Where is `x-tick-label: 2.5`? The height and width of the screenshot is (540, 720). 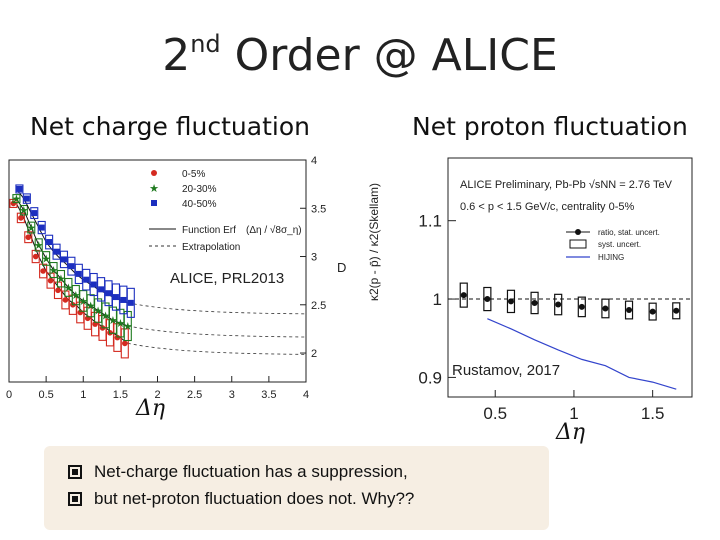
x-tick-label: 2.5 is located at coordinates (194, 395).